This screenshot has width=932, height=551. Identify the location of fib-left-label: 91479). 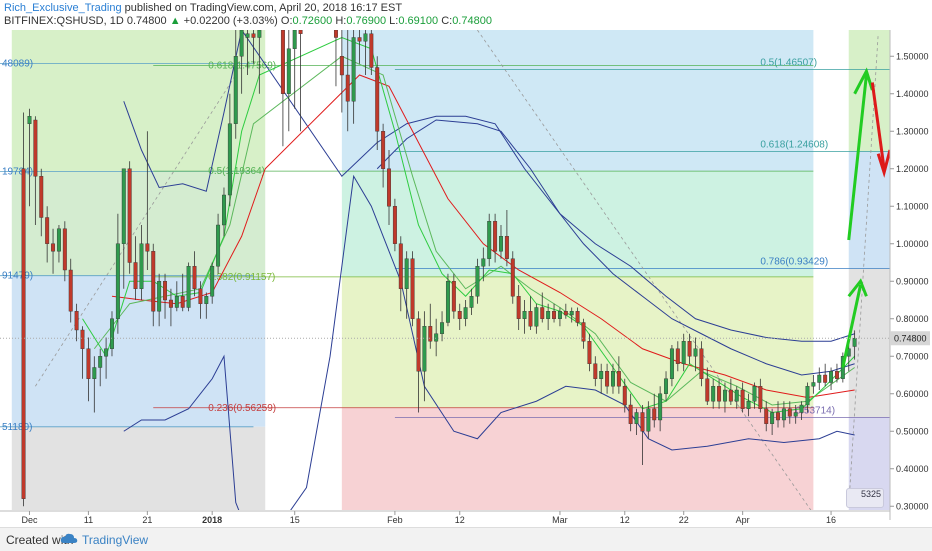
(17, 276).